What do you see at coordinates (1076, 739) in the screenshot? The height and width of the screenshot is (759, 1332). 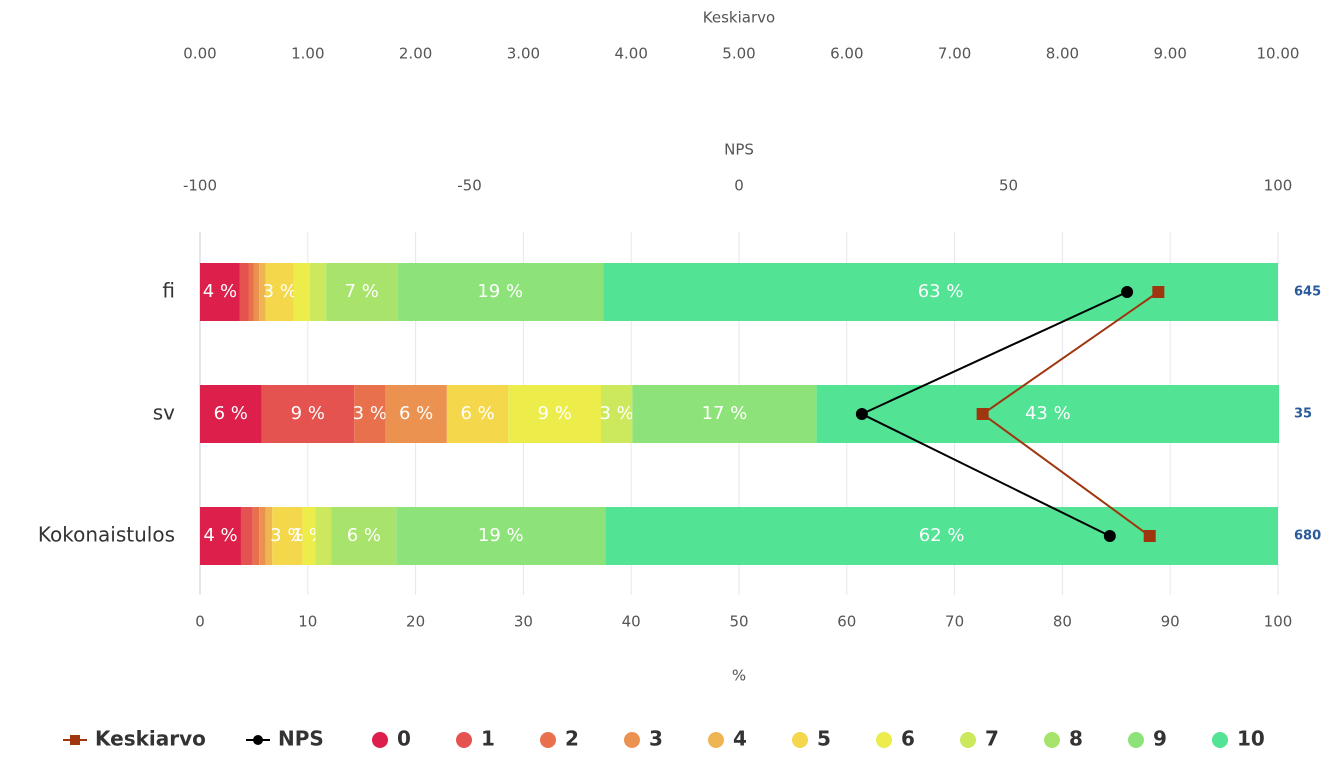 I see `legend-label: 8` at bounding box center [1076, 739].